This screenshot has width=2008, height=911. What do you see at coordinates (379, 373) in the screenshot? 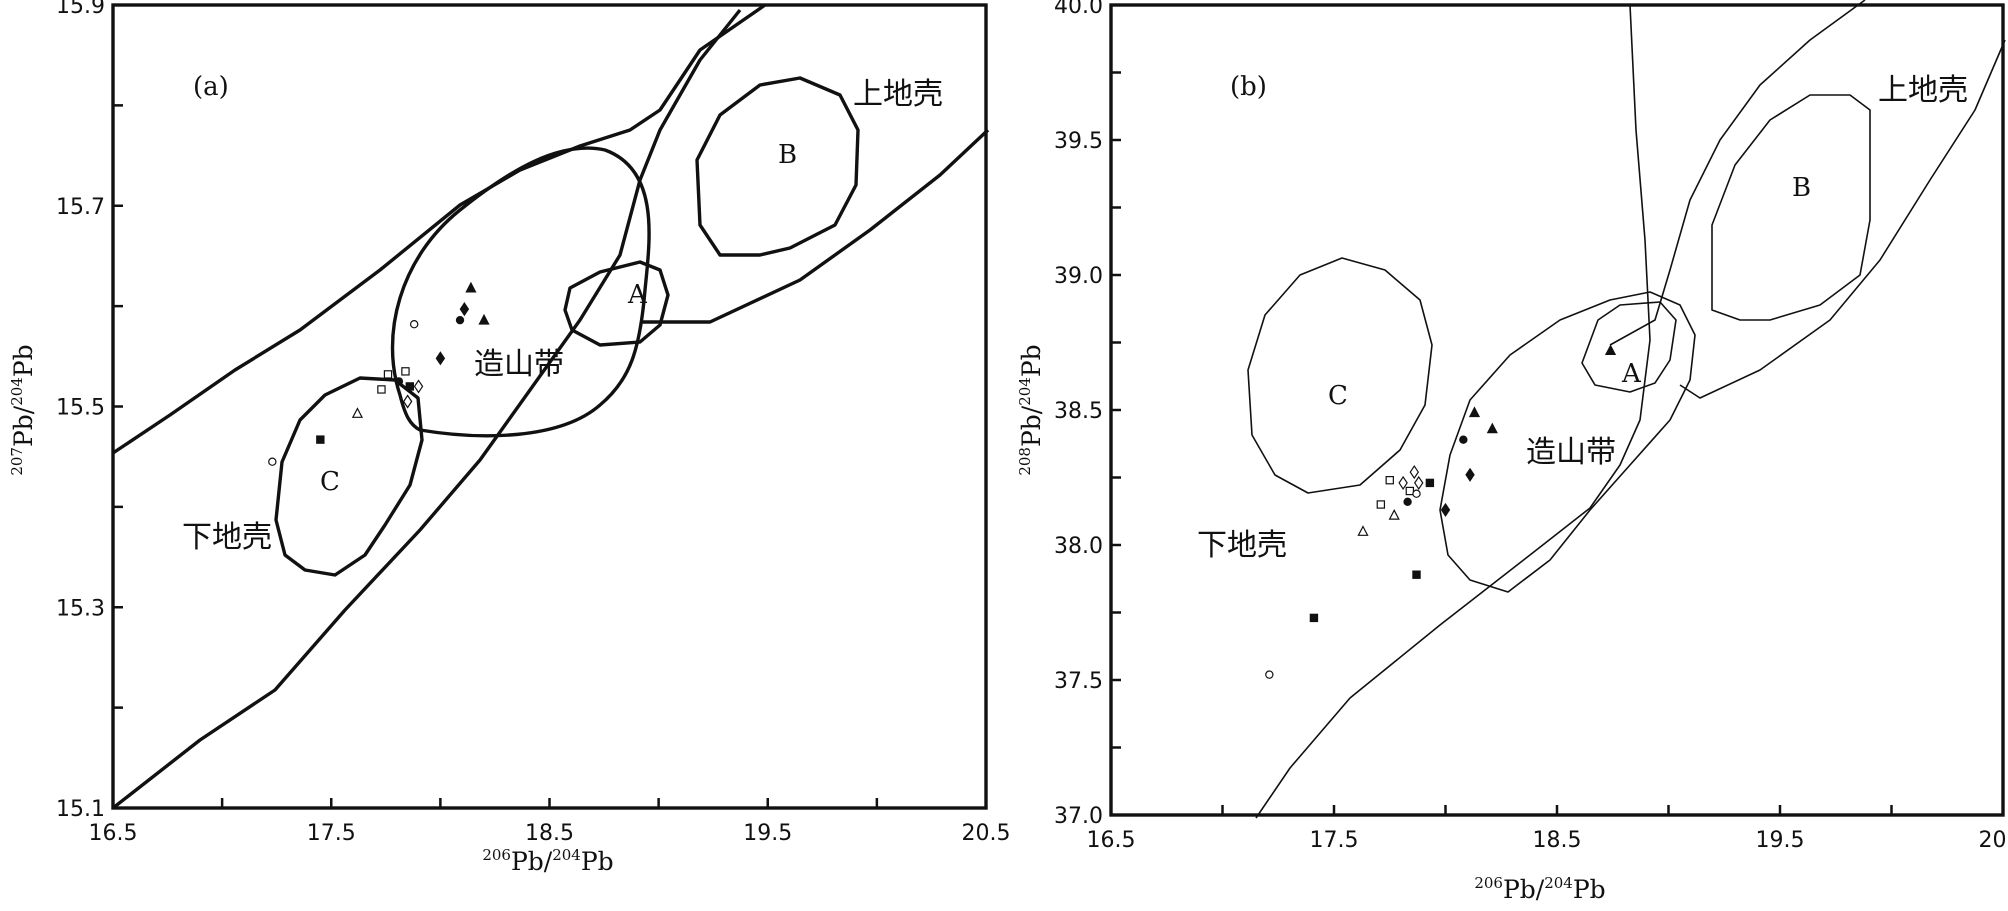
I see `panel-a-data-points` at bounding box center [379, 373].